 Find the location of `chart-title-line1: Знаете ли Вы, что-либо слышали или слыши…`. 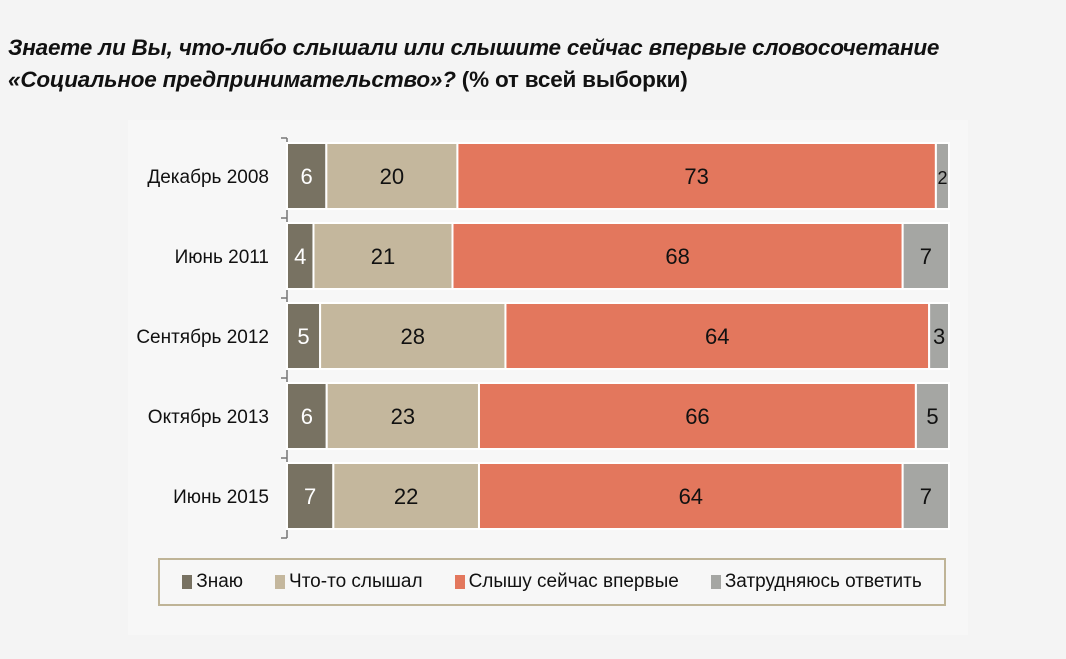

chart-title-line1: Знаете ли Вы, что-либо слышали или слыши… is located at coordinates (474, 47).